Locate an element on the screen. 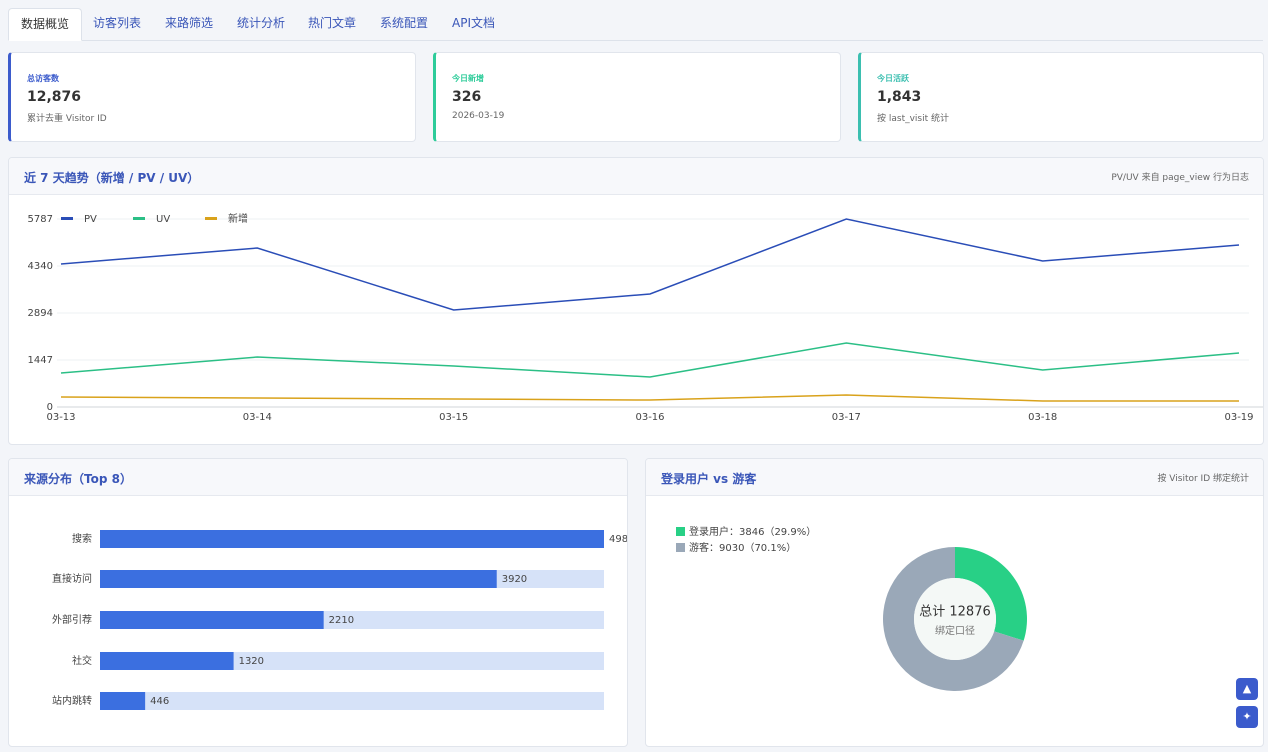  value-label: 446 is located at coordinates (159, 701).